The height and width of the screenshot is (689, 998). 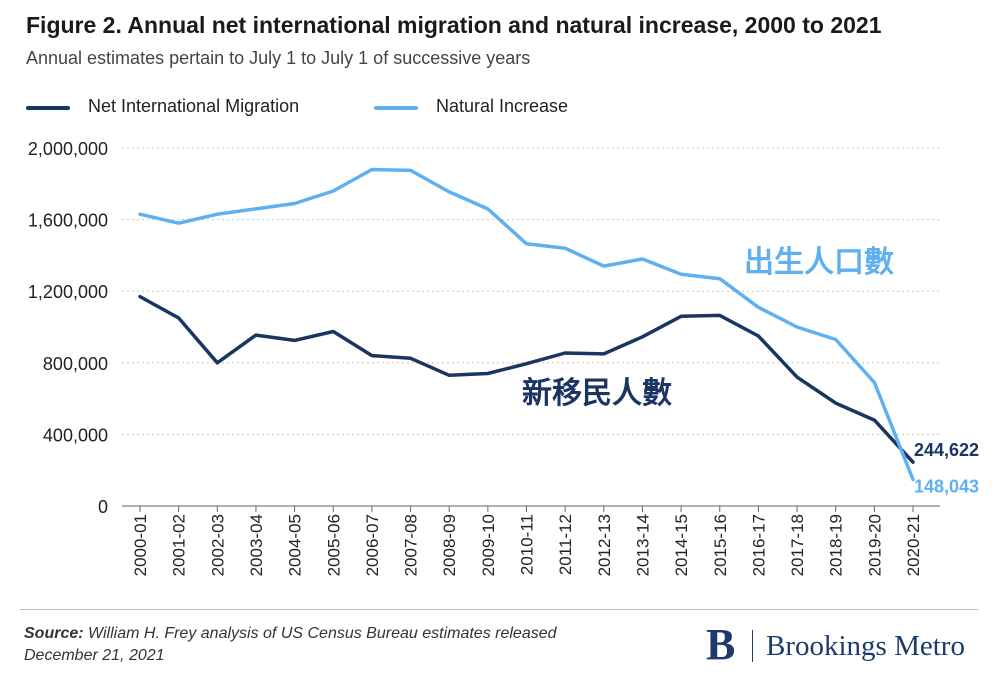 What do you see at coordinates (396, 108) in the screenshot?
I see `legend-swatch-natural` at bounding box center [396, 108].